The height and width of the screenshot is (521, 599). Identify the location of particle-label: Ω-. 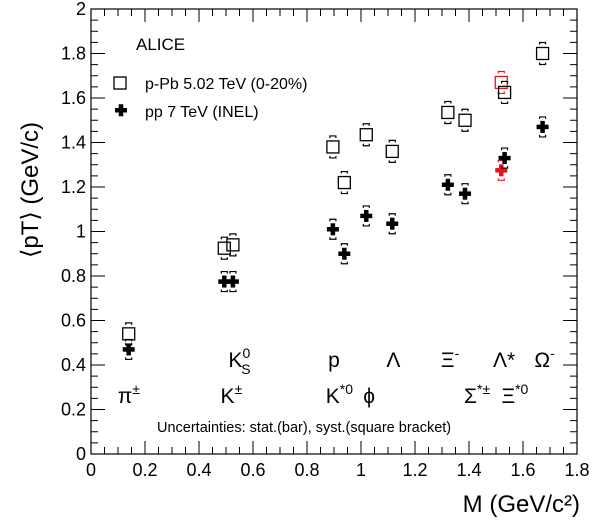
(544, 358).